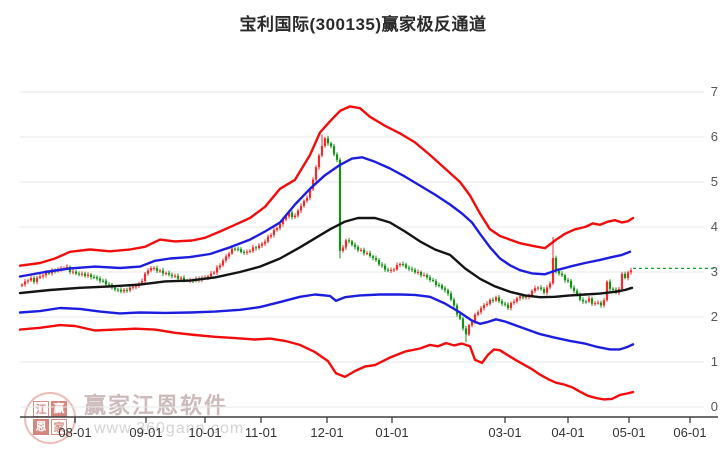 This screenshot has width=726, height=450. Describe the element at coordinates (204, 432) in the screenshot. I see `x-axis-label: 10-01` at that location.